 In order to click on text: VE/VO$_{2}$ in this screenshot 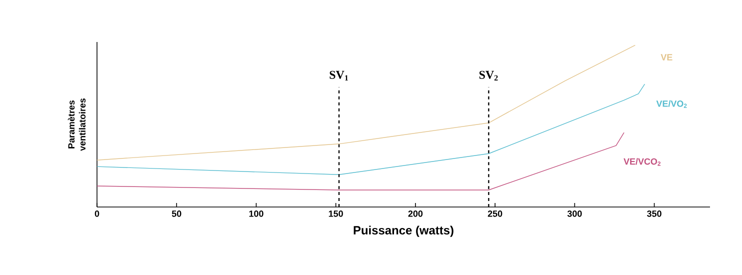, I will do `click(671, 104)`.